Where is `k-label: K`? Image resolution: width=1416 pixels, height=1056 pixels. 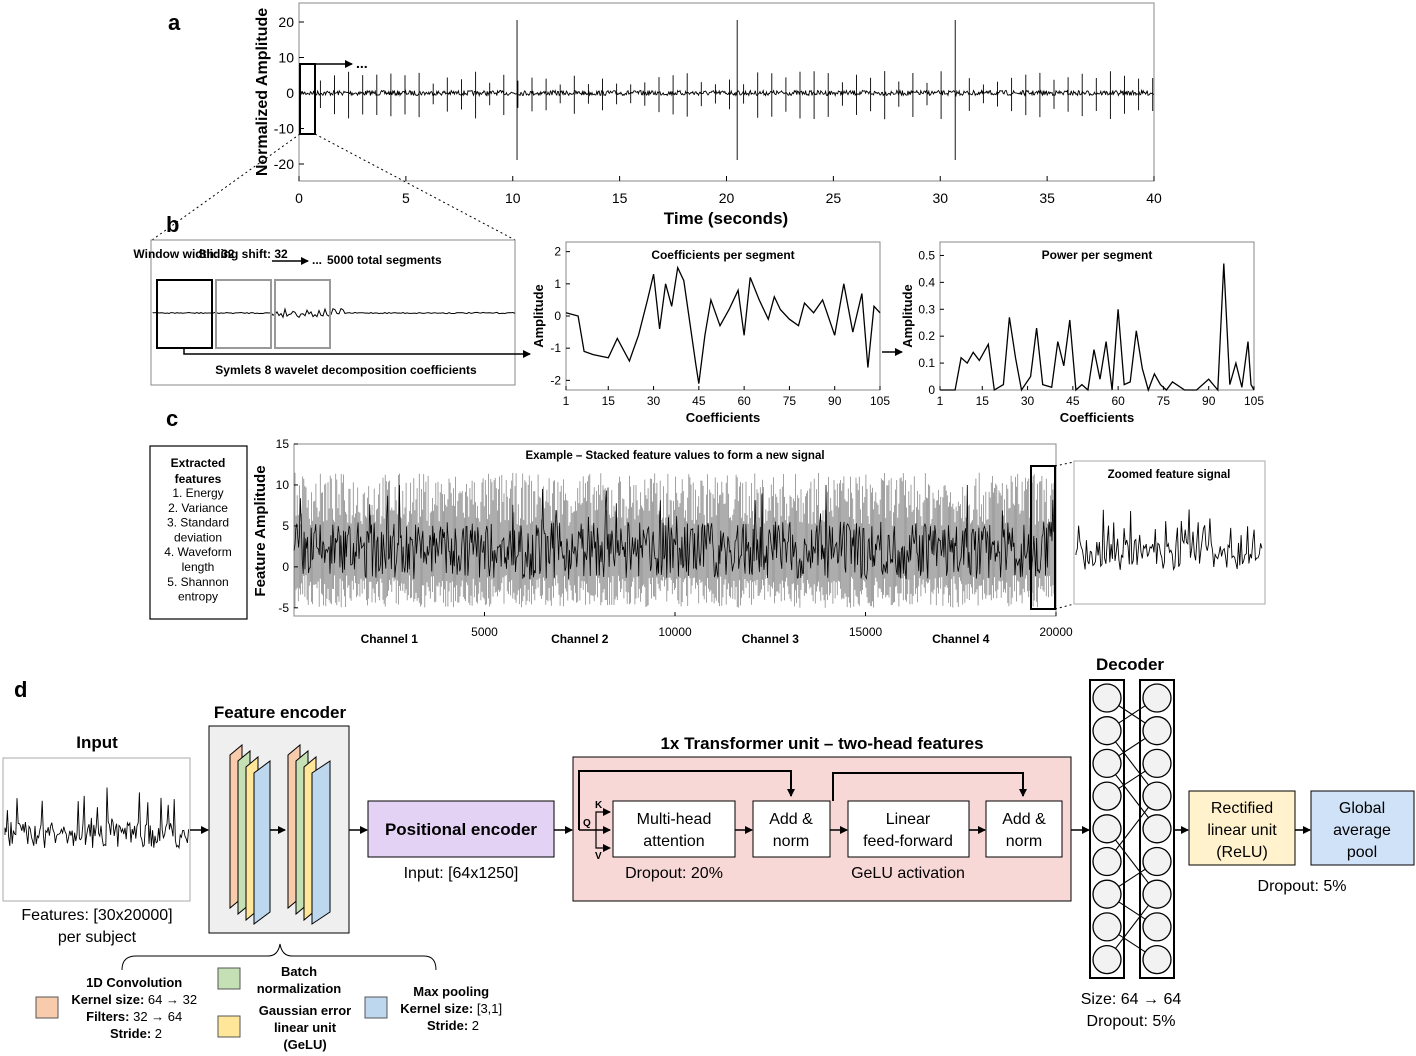
k-label: K is located at coordinates (599, 805).